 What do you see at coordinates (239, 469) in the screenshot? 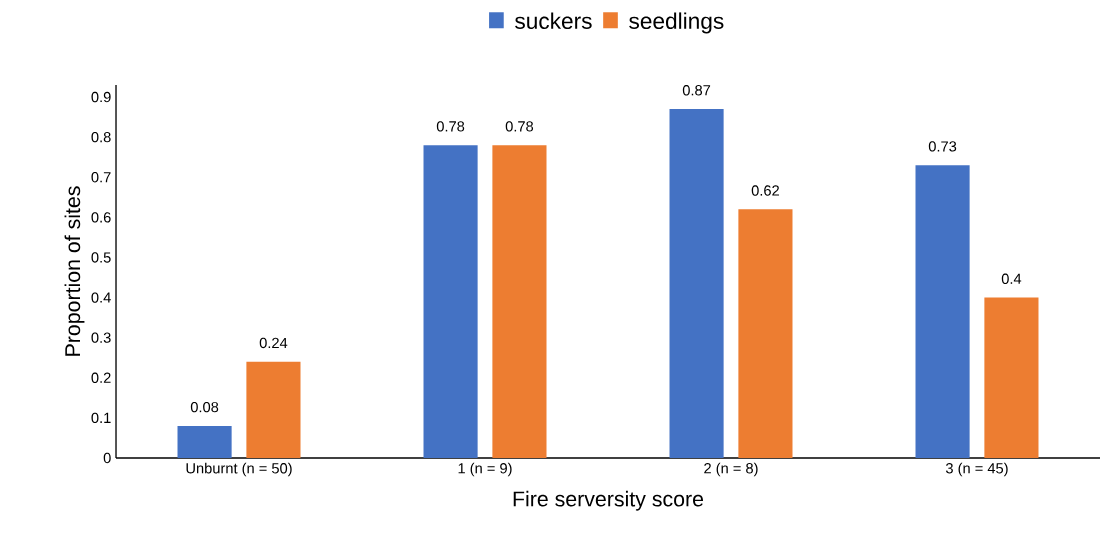
I see `x-tick-label: Unburnt (n = 50)` at bounding box center [239, 469].